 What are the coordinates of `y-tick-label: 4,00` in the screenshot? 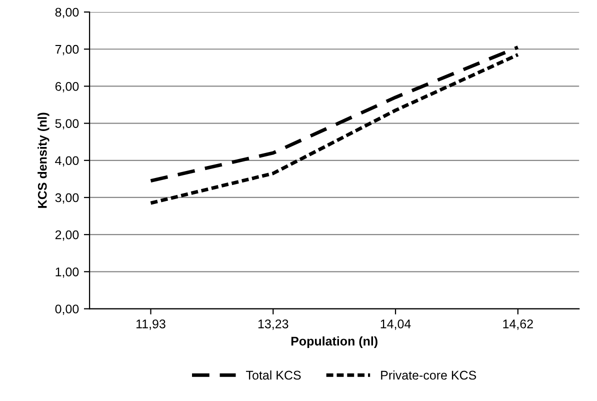 It's located at (67, 161).